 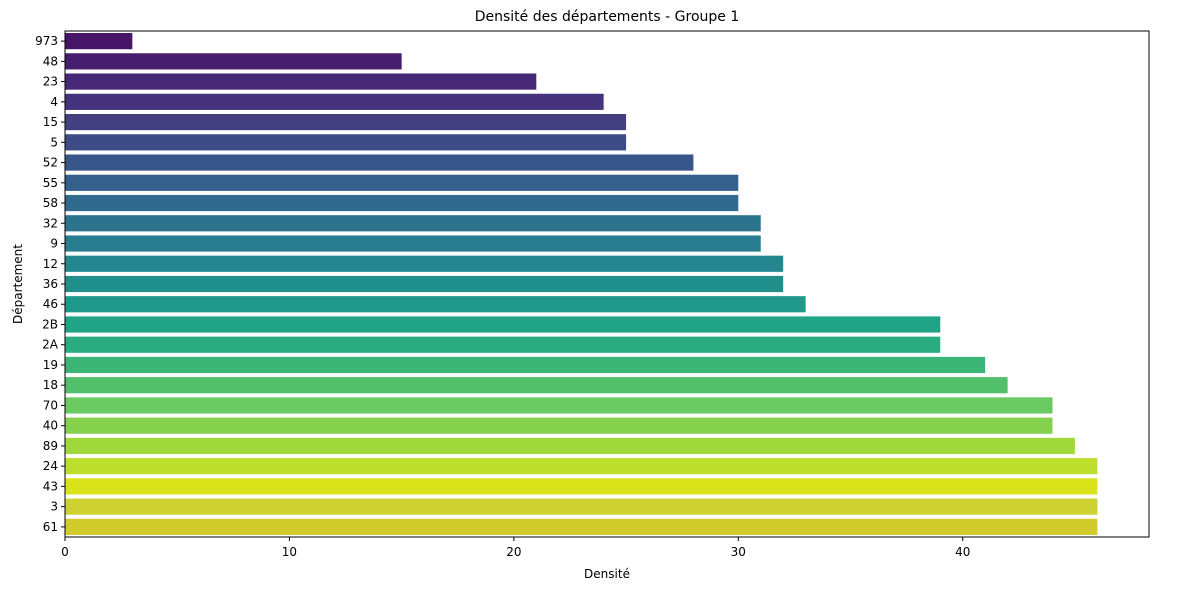 I want to click on y-tick-label: 12, so click(x=50, y=264).